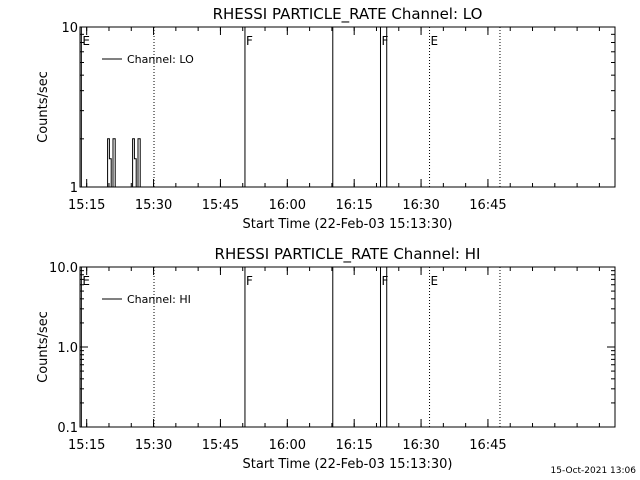 The width and height of the screenshot is (640, 480). What do you see at coordinates (287, 445) in the screenshot?
I see `panel2-x-tick-label: 16:00` at bounding box center [287, 445].